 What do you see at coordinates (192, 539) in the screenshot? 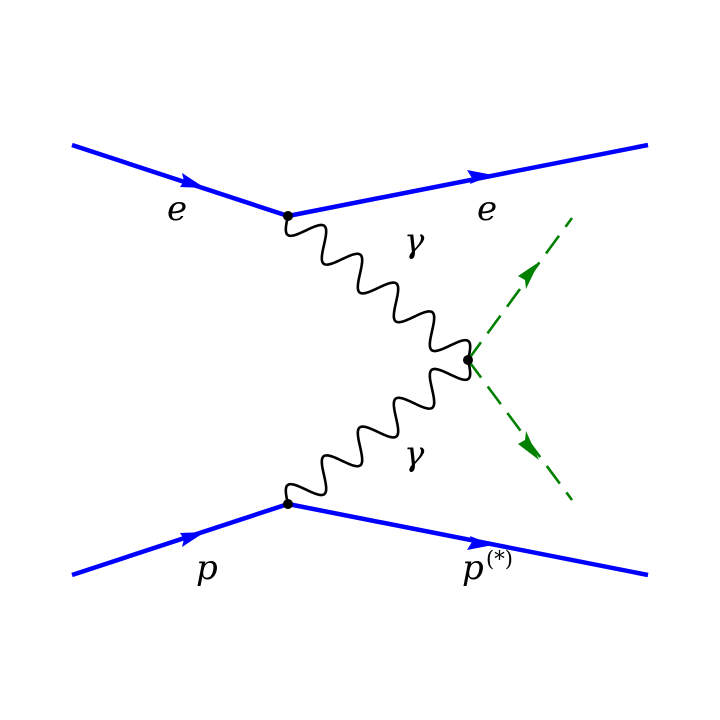
I see `proton-in-arrow` at bounding box center [192, 539].